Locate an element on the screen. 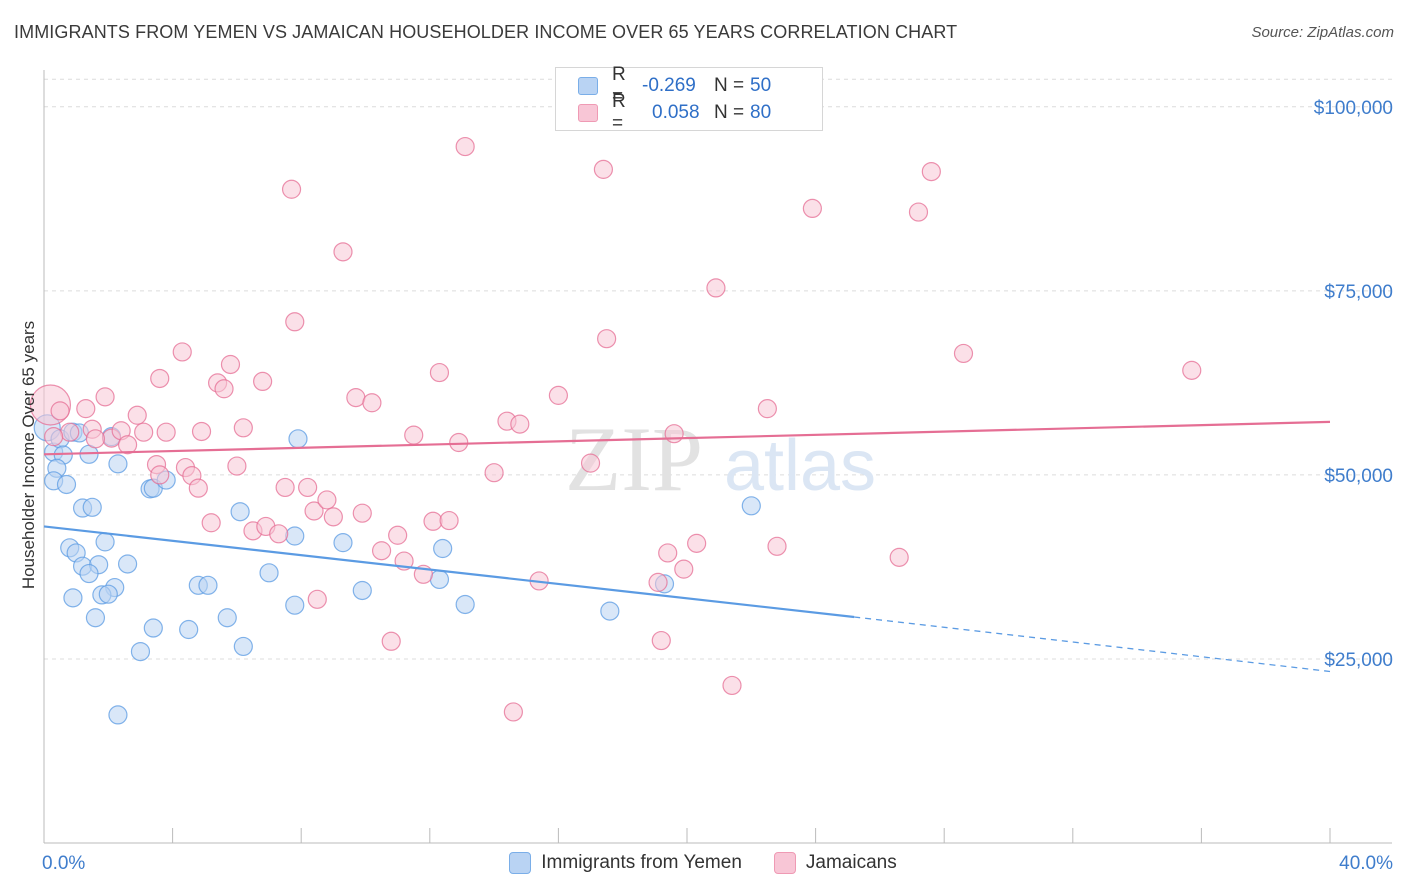  legend-r-label: R = is located at coordinates (619, 85).